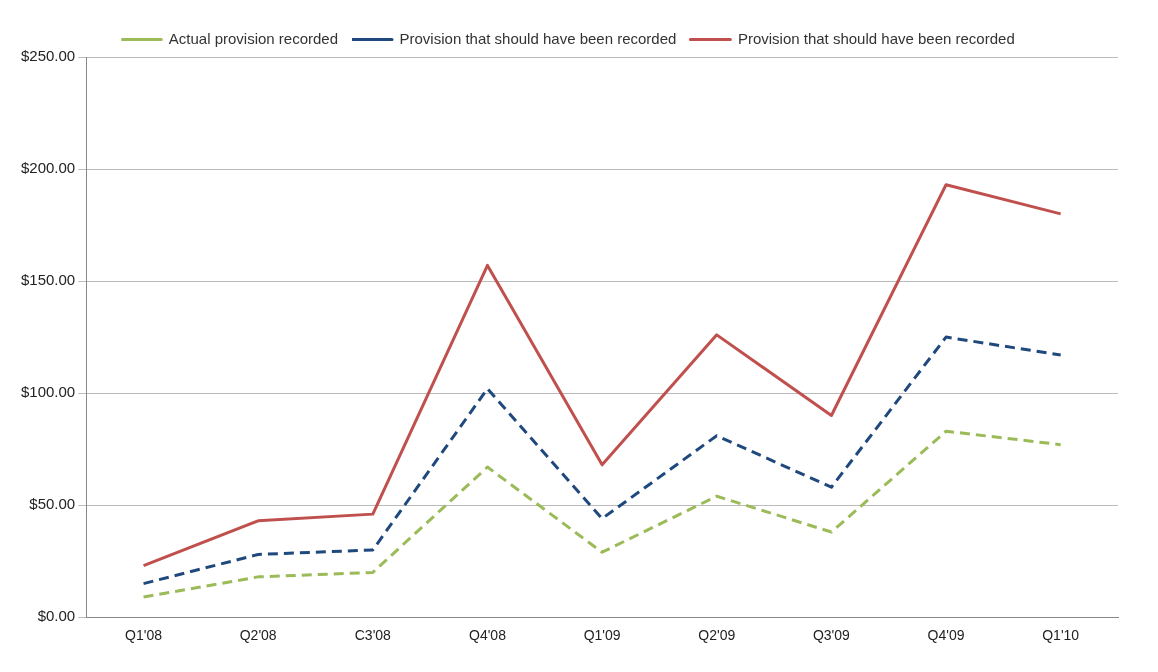 The width and height of the screenshot is (1158, 672). What do you see at coordinates (1061, 635) in the screenshot?
I see `x-tick-label: Q1'10` at bounding box center [1061, 635].